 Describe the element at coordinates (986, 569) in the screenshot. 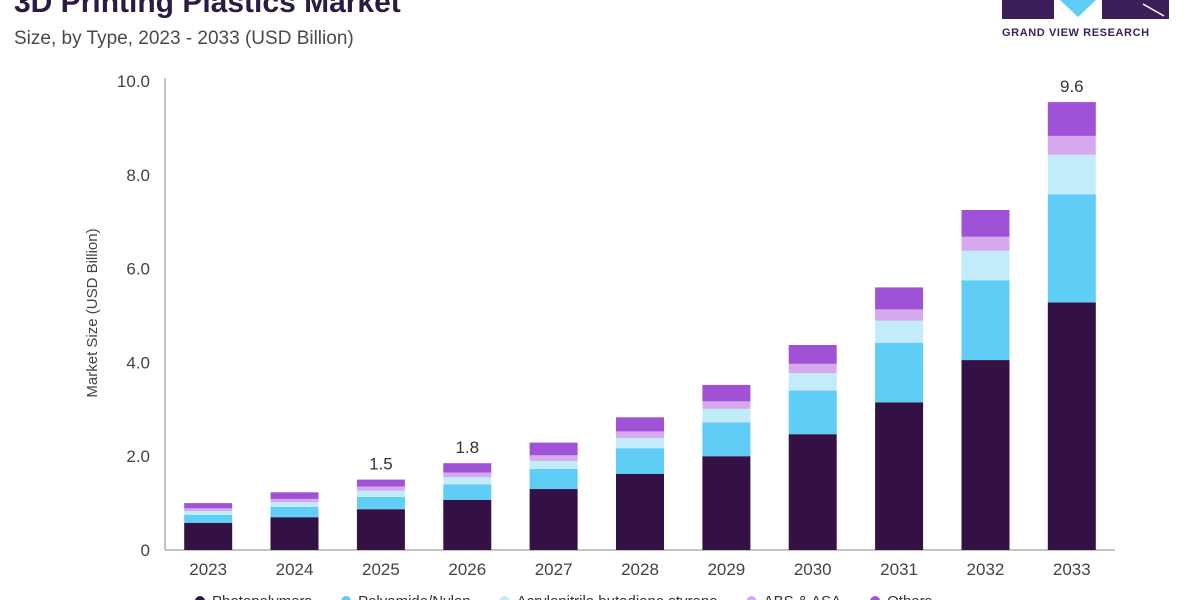

I see `x-tick-label: 2032` at that location.